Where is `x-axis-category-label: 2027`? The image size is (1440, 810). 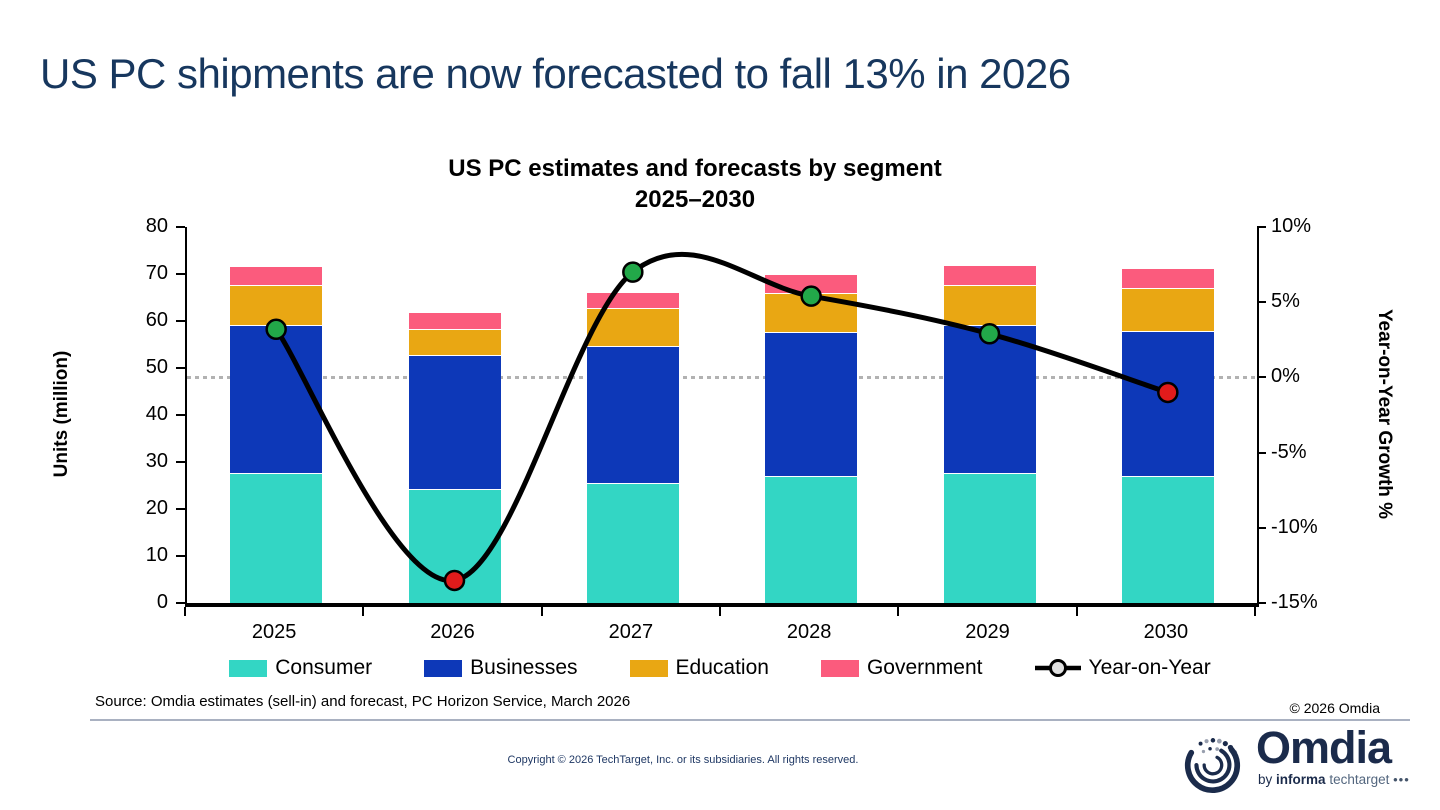 x-axis-category-label: 2027 is located at coordinates (631, 632).